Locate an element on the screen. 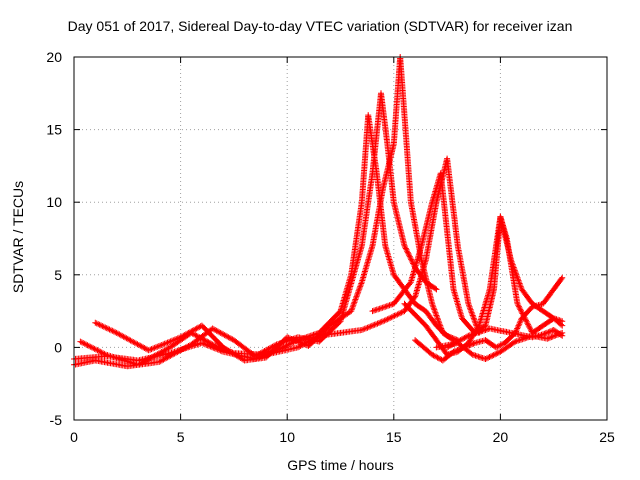 The width and height of the screenshot is (640, 480). x-tick-label: 25 is located at coordinates (607, 437).